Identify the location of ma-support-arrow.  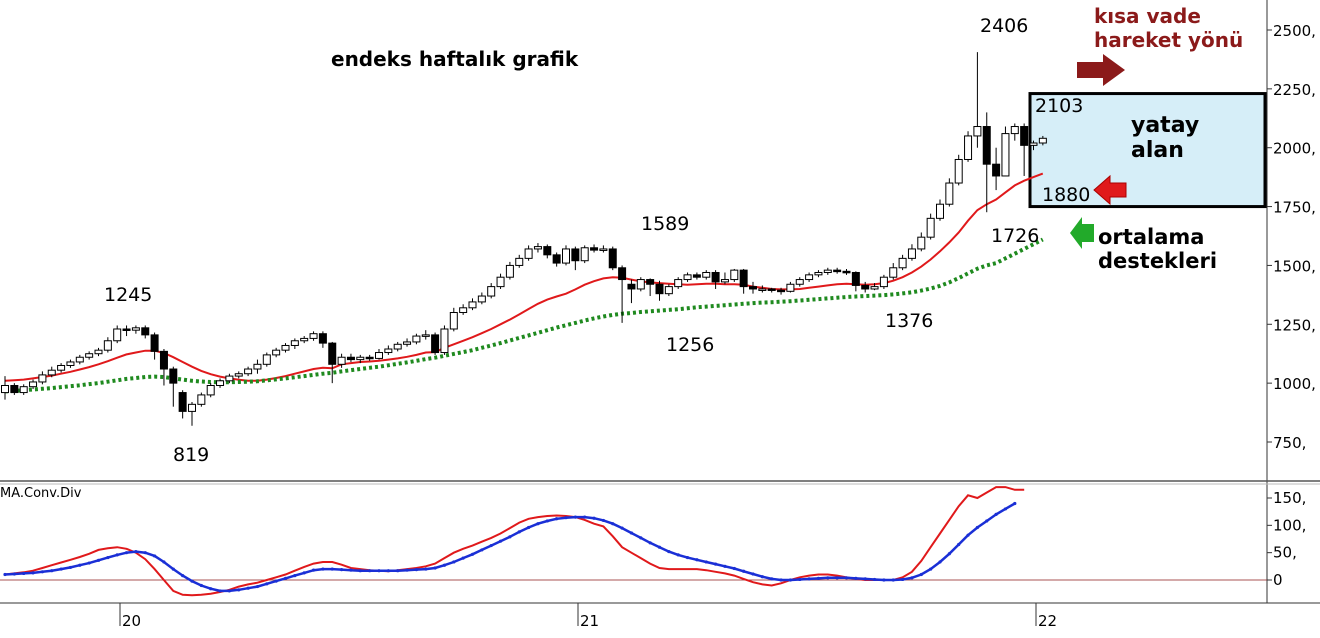
(1082, 233).